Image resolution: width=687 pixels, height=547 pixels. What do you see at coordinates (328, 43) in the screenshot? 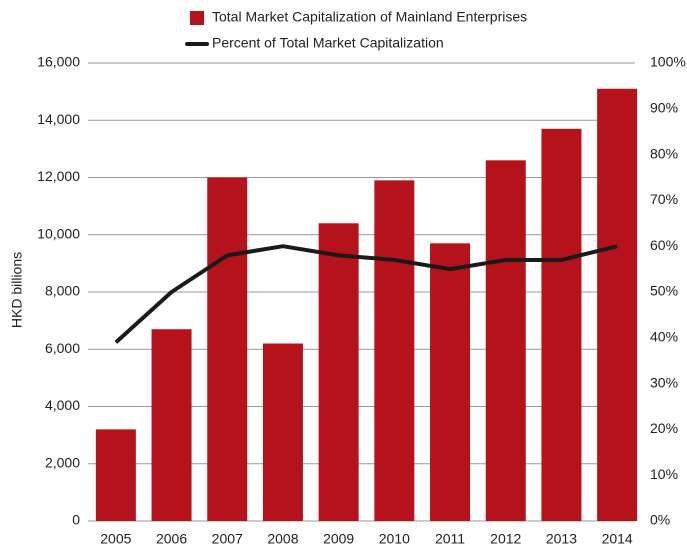
I see `legend-label: Percent of Total Market Capitalization` at bounding box center [328, 43].